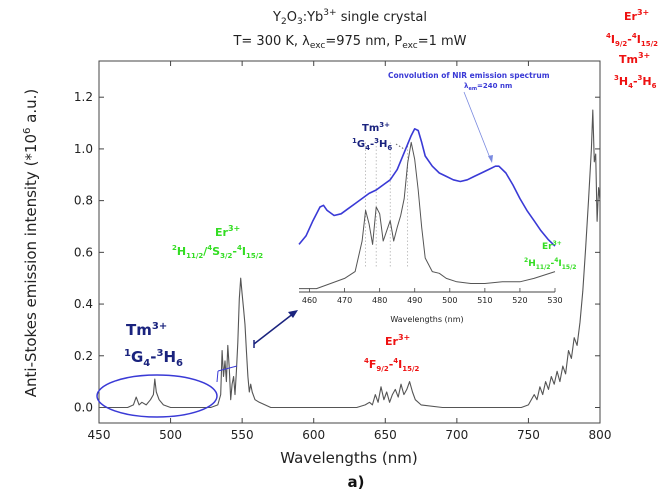 Image resolution: width=658 pixels, height=497 pixels. Describe the element at coordinates (83, 201) in the screenshot. I see `y-tick-label: 0.8` at that location.